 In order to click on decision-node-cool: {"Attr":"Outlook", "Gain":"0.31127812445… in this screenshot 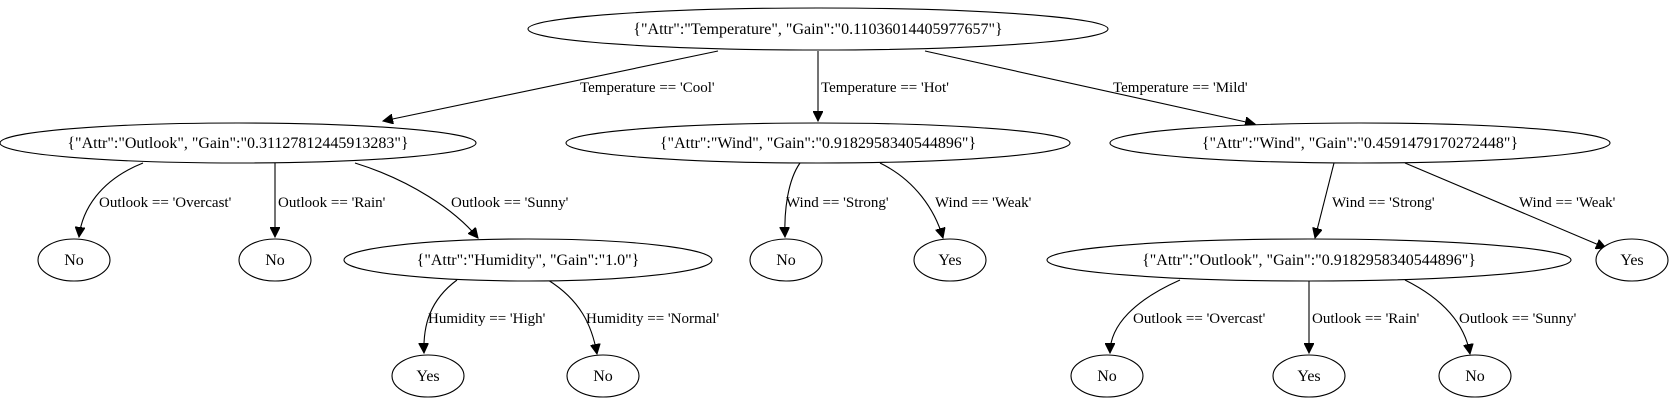, I will do `click(238, 143)`.